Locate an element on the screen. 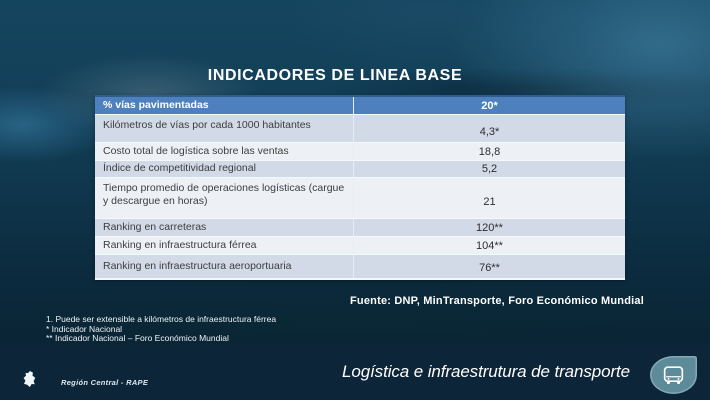  table-row: Índice de competitividad regional 5,2 is located at coordinates (360, 168).